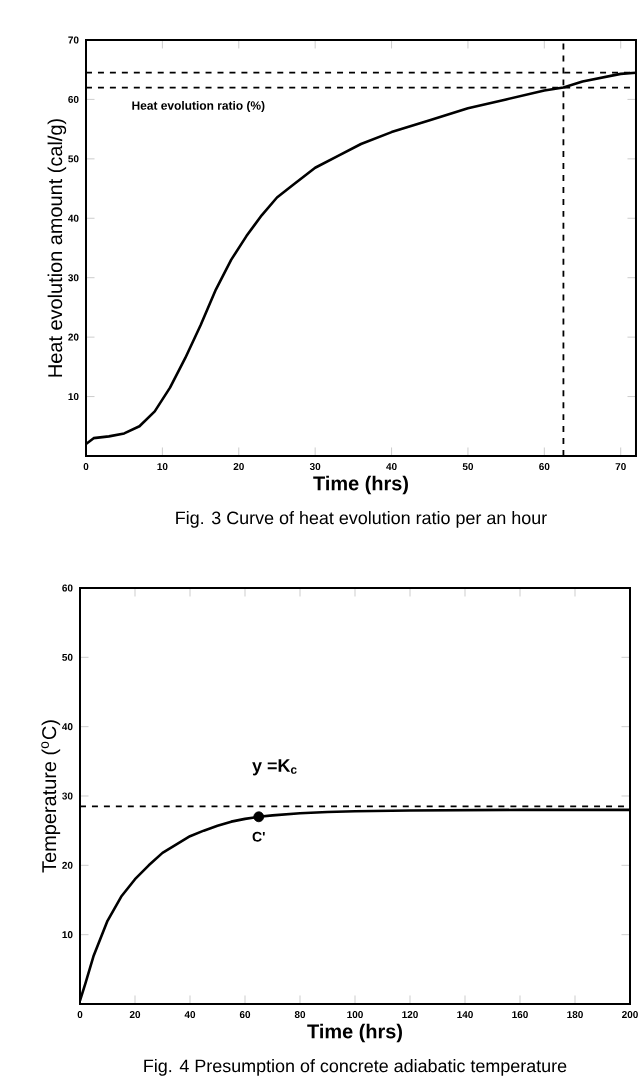  Describe the element at coordinates (274, 767) in the screenshot. I see `ref-line-label: y =K$_{c}$` at that location.